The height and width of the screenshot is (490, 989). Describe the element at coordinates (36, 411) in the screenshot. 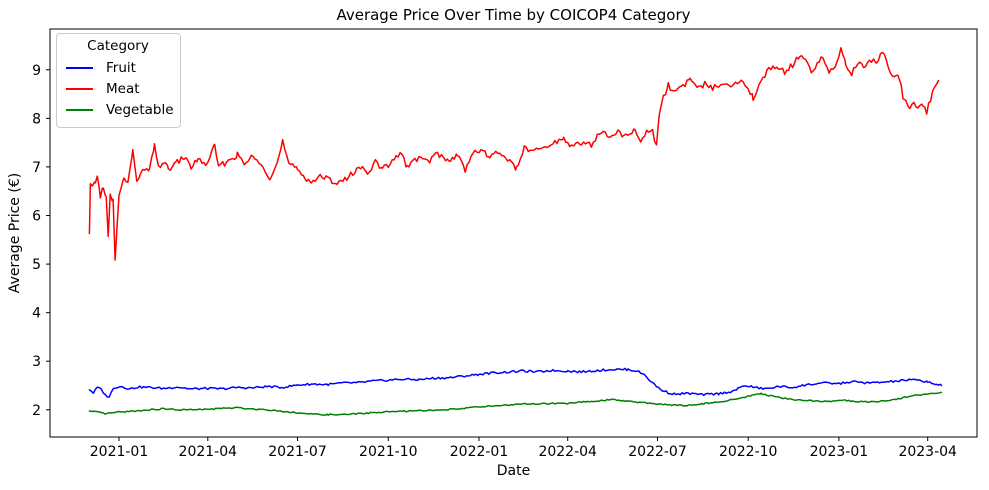

I see `y-tick-label: 2` at that location.